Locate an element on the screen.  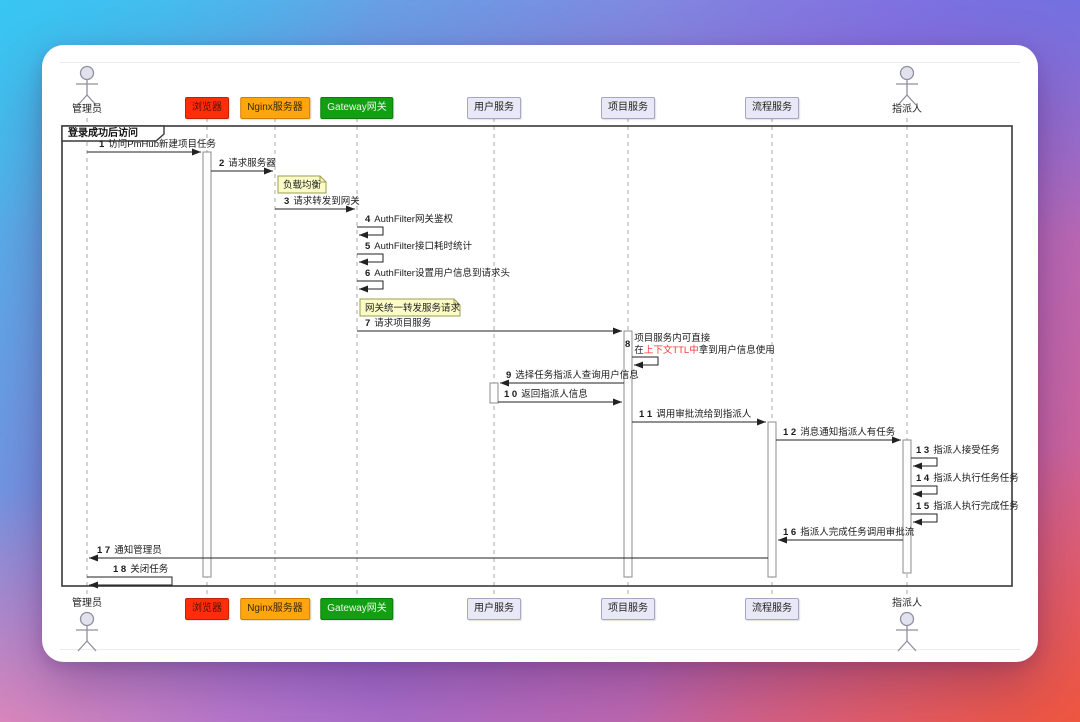
message-text: 指派人接受任务 is located at coordinates (966, 450).